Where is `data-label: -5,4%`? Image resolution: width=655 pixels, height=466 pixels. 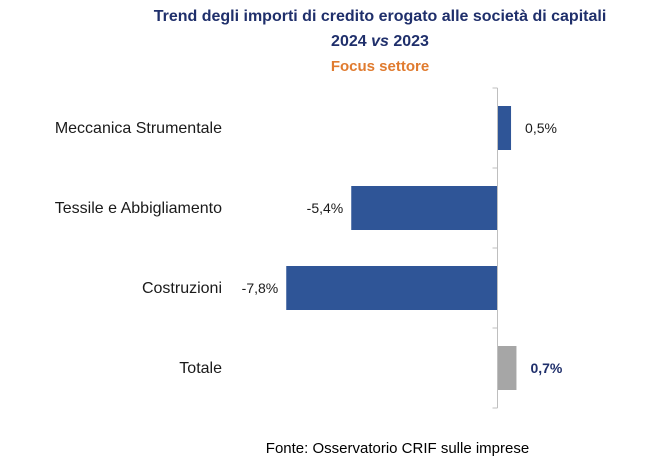 data-label: -5,4% is located at coordinates (325, 208).